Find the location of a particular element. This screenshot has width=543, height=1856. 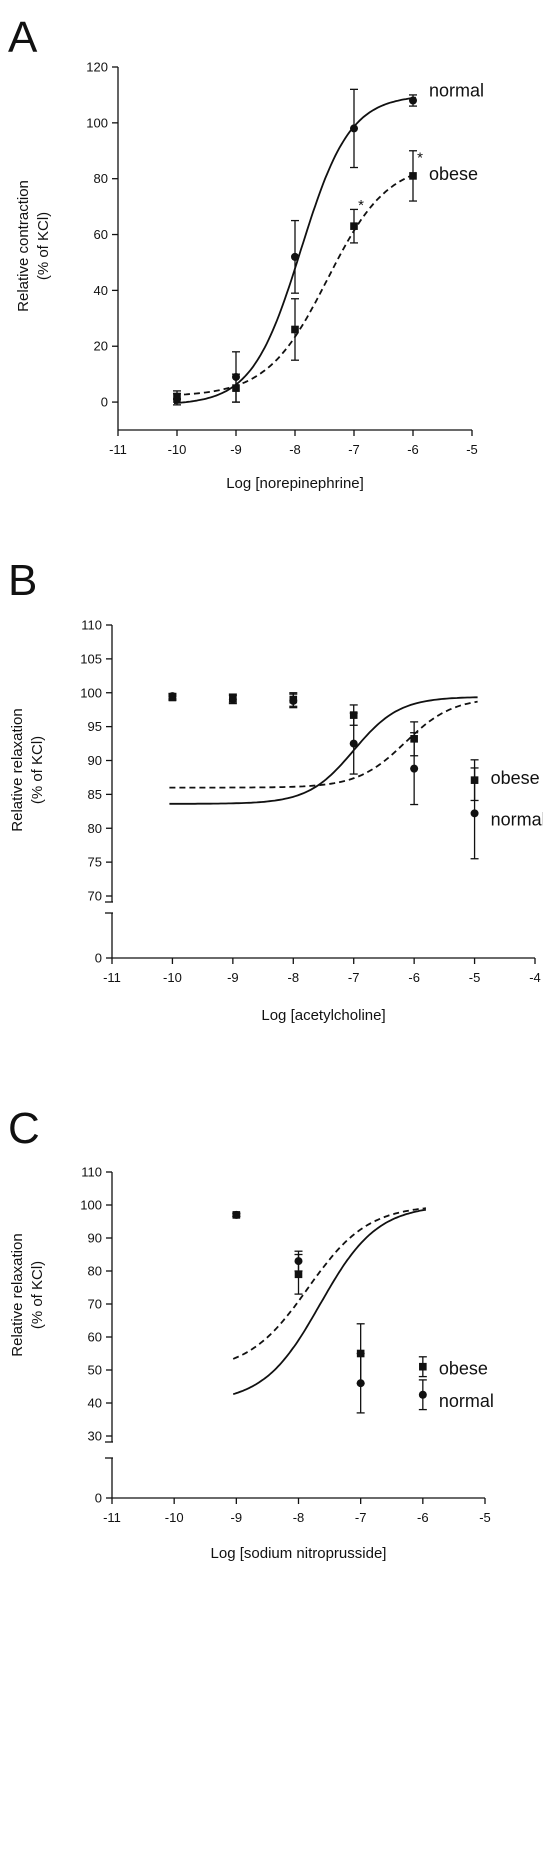

y-tick-label: 120 is located at coordinates (97, 67).